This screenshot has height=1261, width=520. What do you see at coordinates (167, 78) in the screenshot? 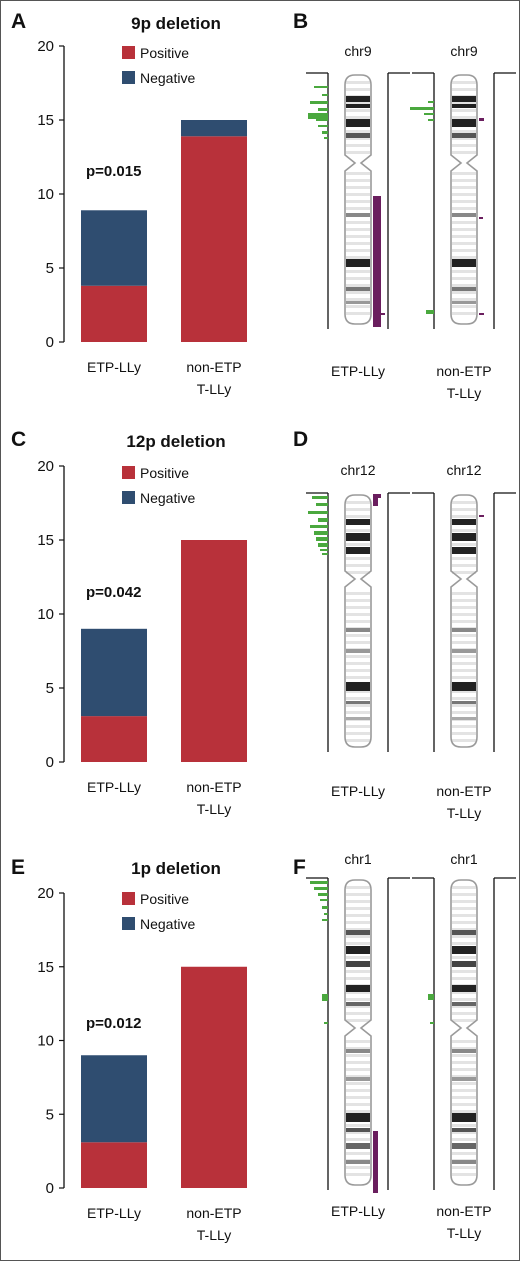
I see `legend-label: Negative` at bounding box center [167, 78].